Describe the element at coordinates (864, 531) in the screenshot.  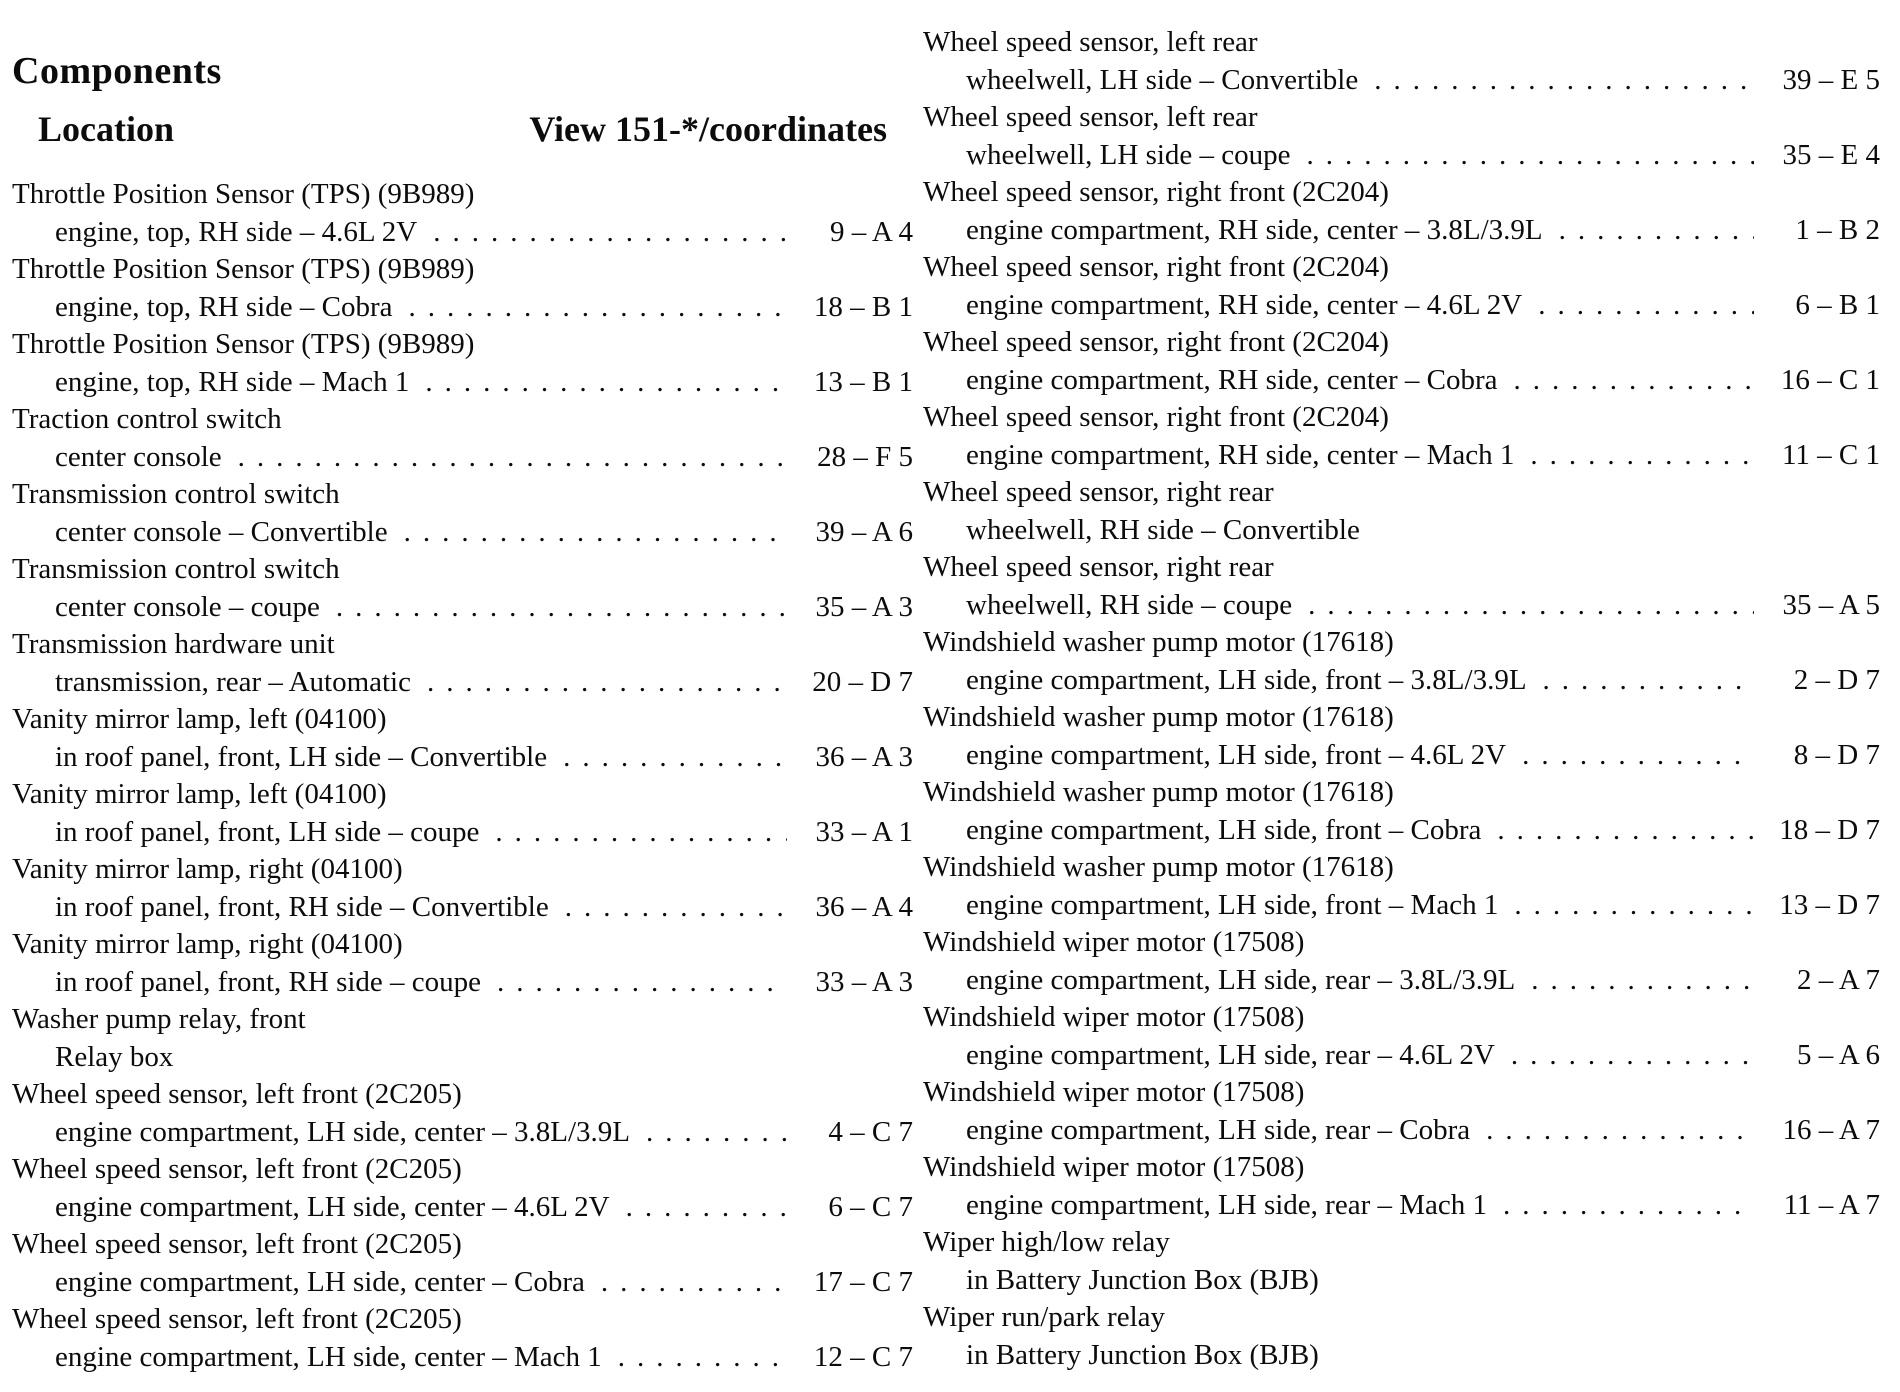
I see `view-coordinate: 39 – A 6` at that location.